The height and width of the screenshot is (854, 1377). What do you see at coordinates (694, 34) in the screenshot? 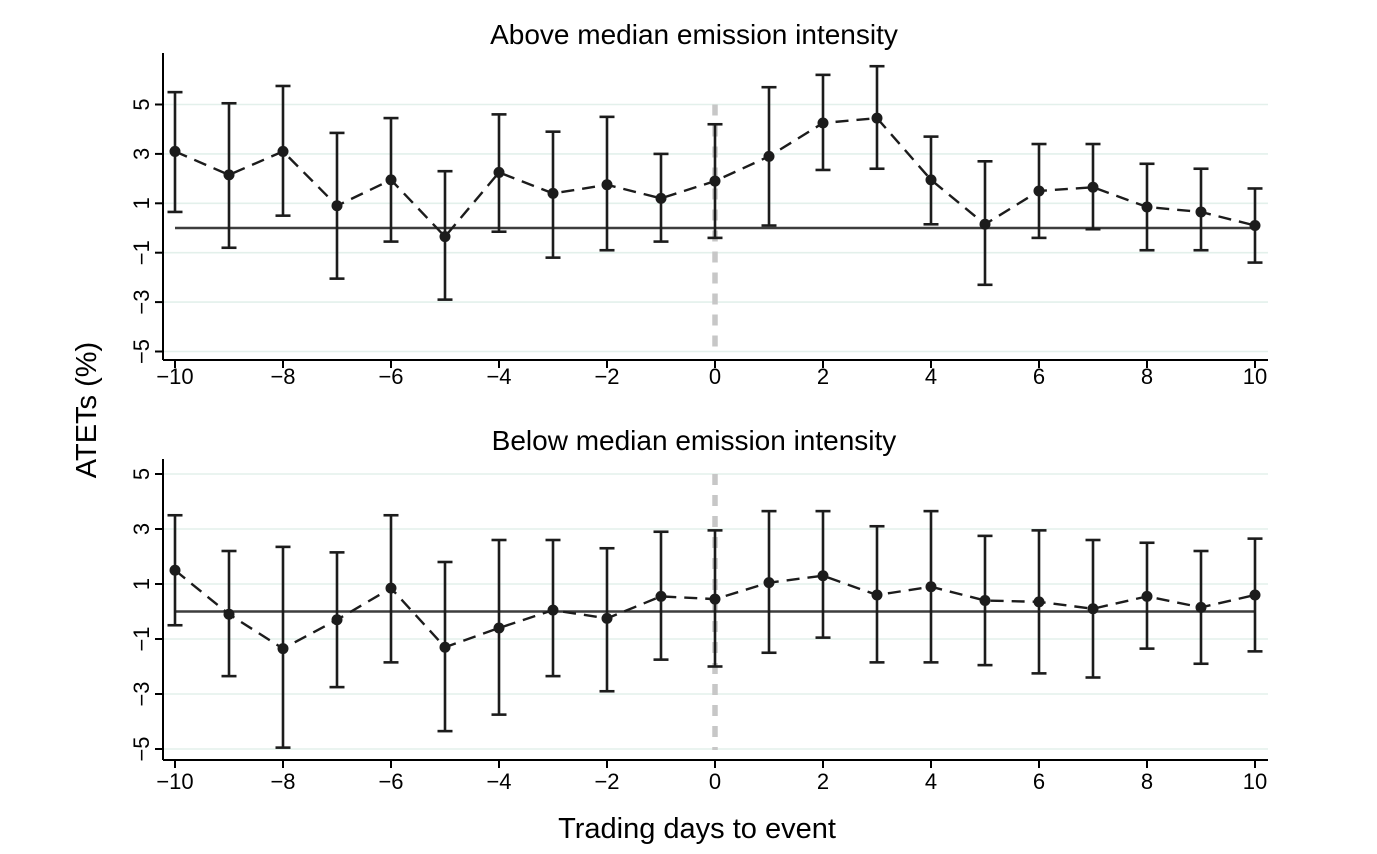
I see `panel-title-above: Above median emission intensity` at bounding box center [694, 34].